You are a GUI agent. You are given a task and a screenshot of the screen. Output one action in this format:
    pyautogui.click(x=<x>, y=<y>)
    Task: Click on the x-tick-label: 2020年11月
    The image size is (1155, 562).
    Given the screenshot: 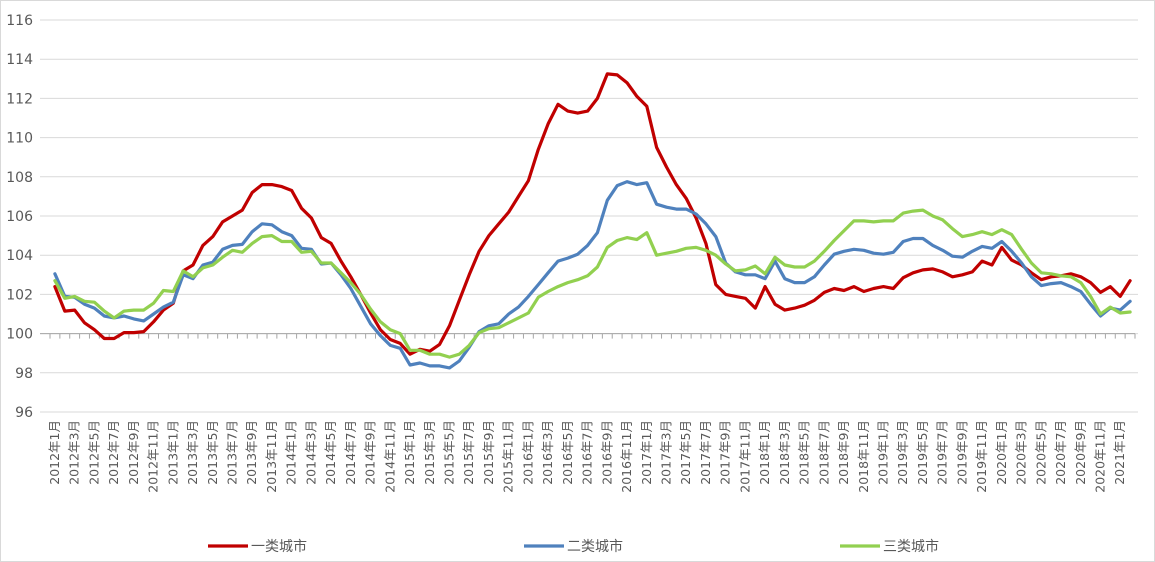 What is the action you would take?
    pyautogui.click(x=1099, y=456)
    